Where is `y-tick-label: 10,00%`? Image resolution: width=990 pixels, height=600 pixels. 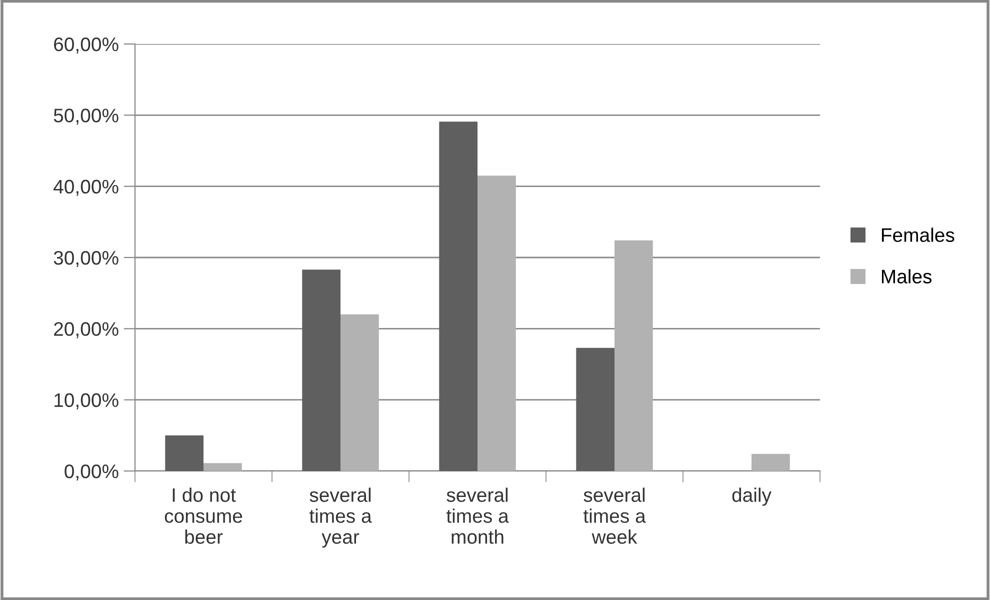 y-tick-label: 10,00% is located at coordinates (86, 401).